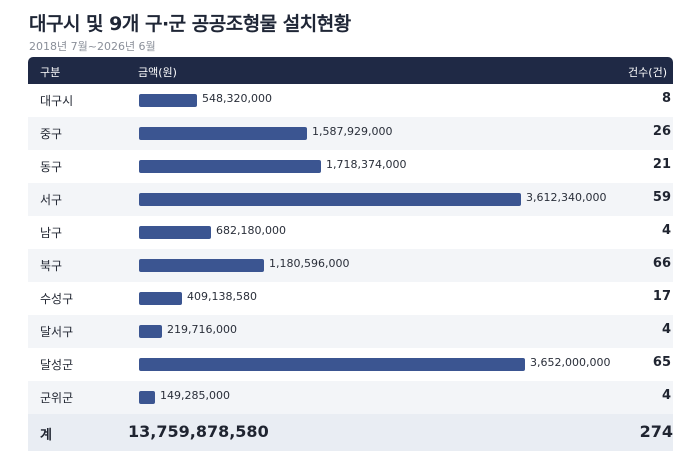 Image resolution: width=700 pixels, height=473 pixels. I want to click on header-count: 건수(건), so click(647, 72).